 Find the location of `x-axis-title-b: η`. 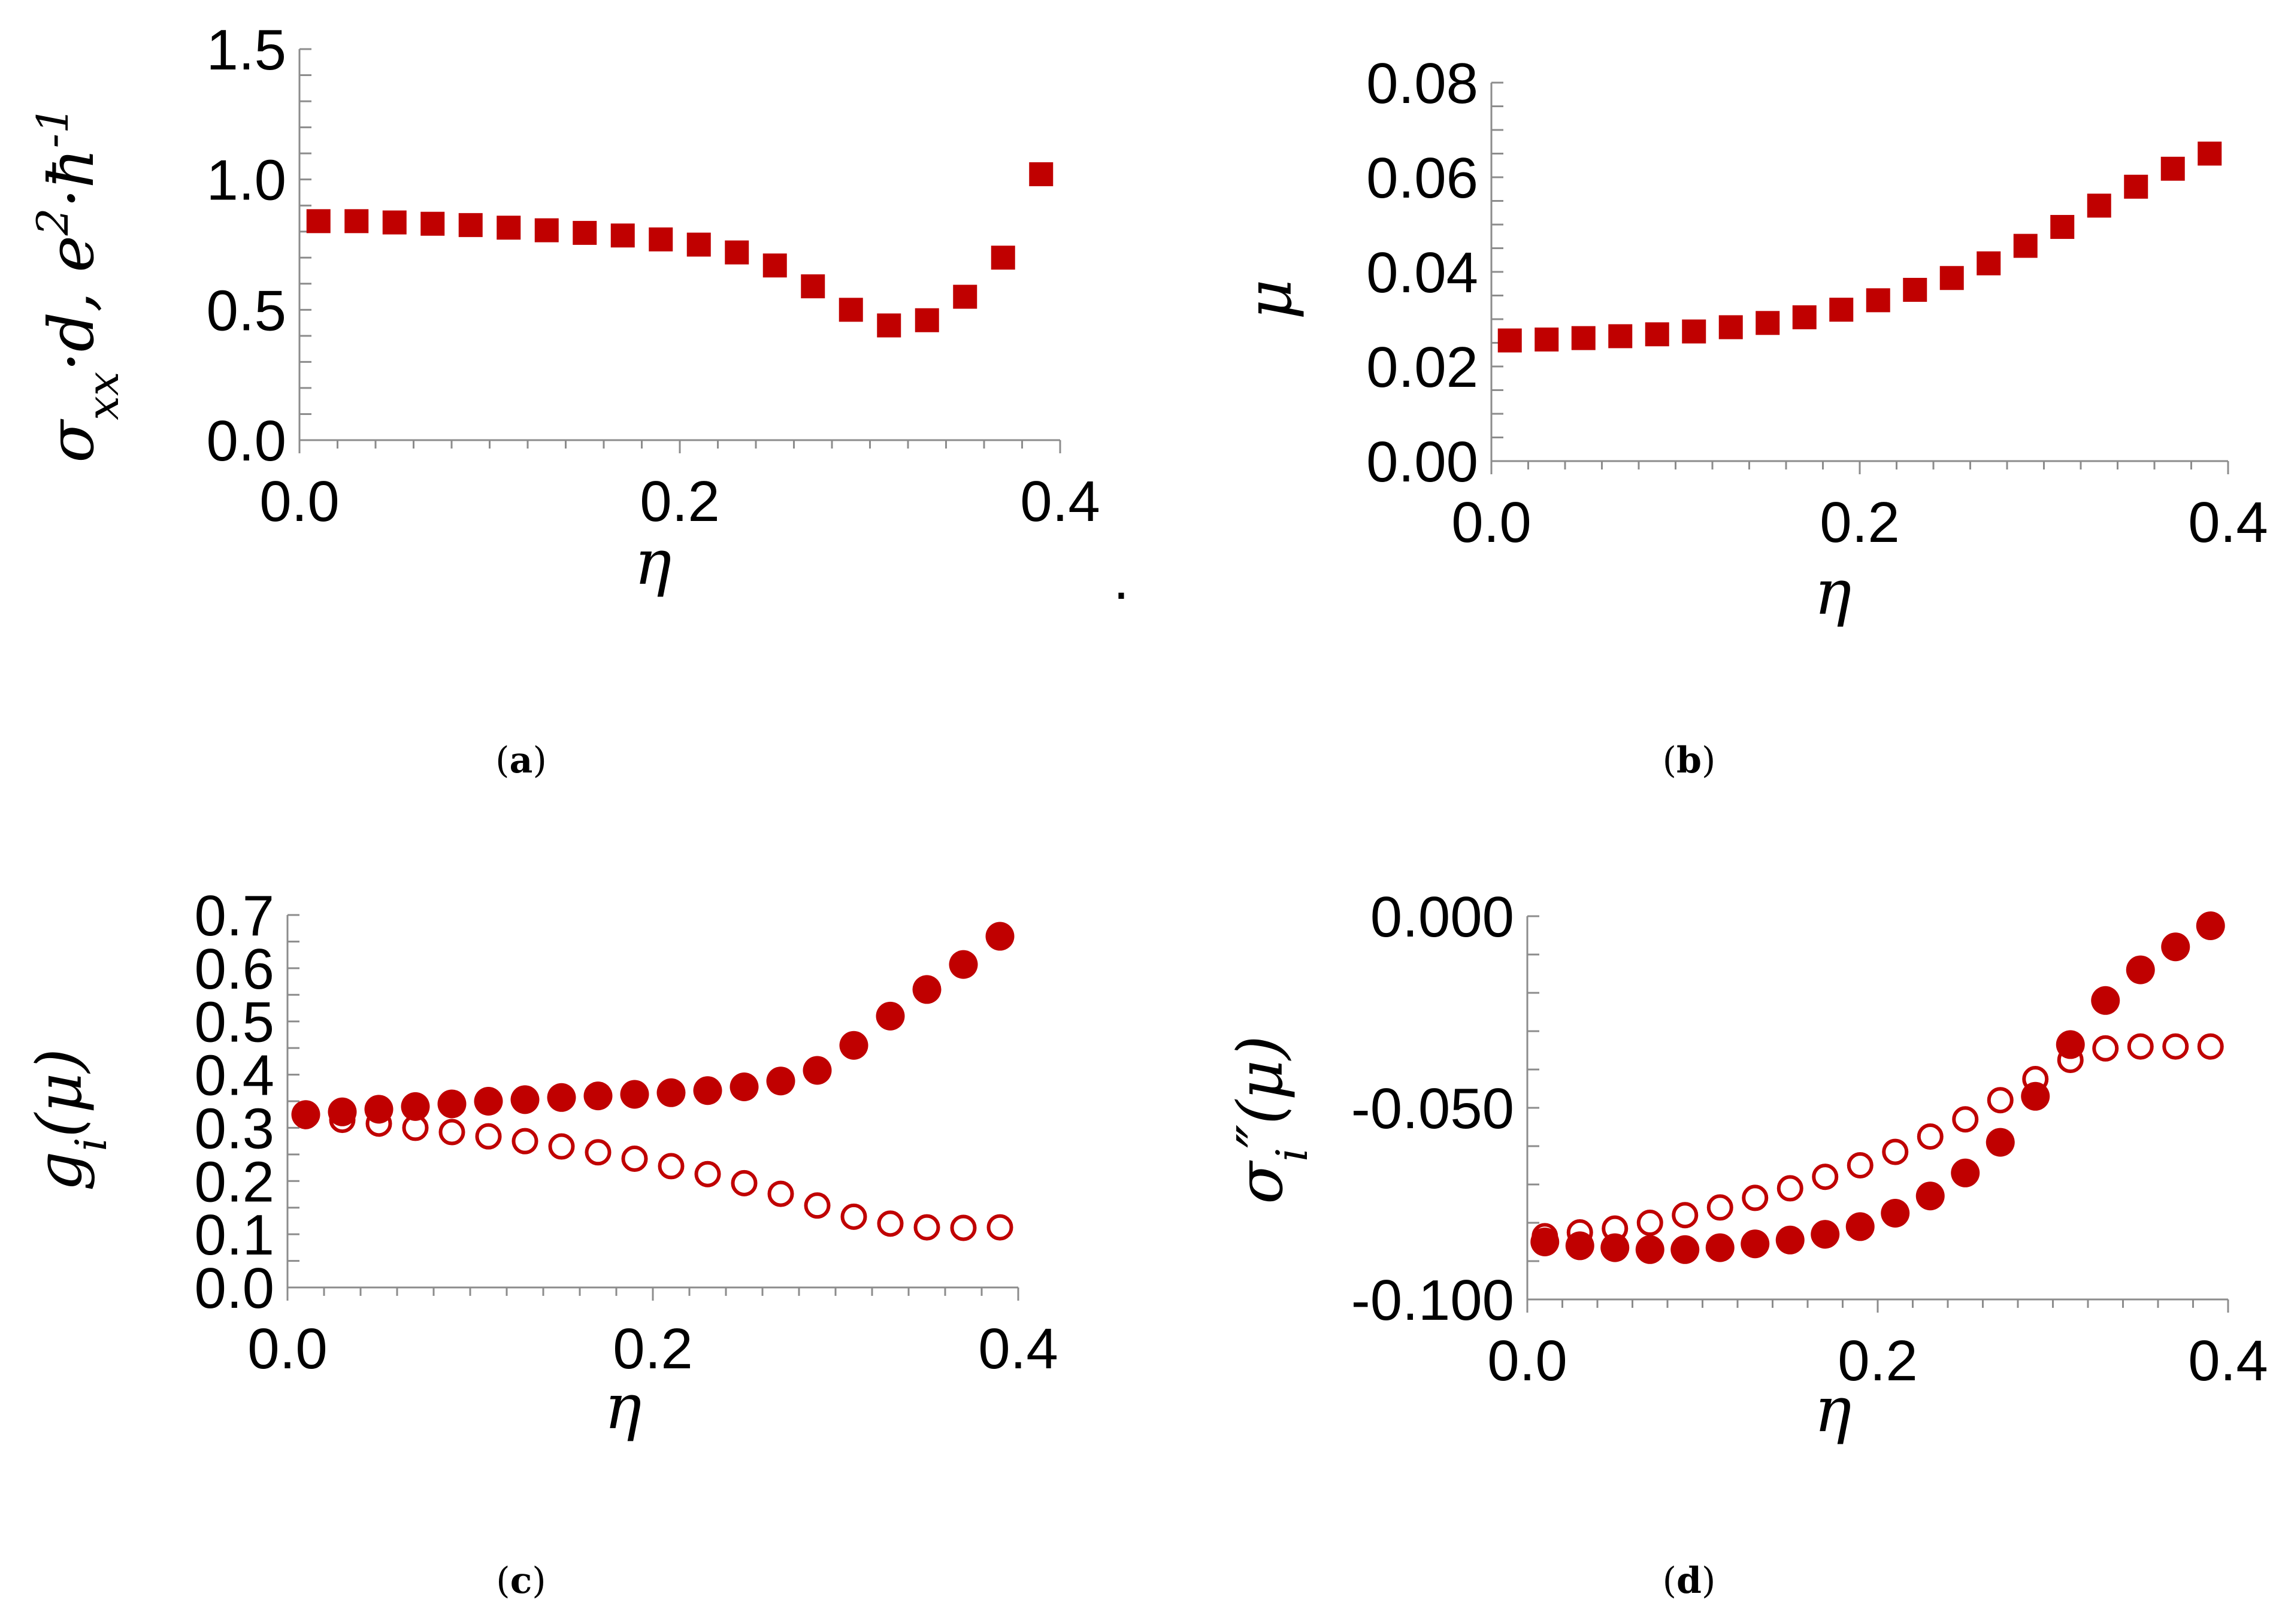

x-axis-title-b: η is located at coordinates (1832, 592).